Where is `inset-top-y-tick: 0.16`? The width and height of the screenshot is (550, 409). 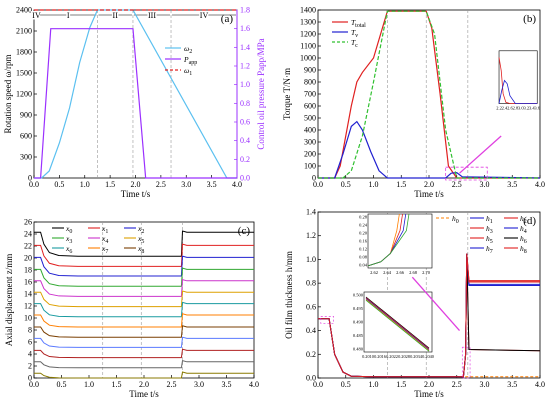 inset-top-y-tick: 0.16 is located at coordinates (363, 241).